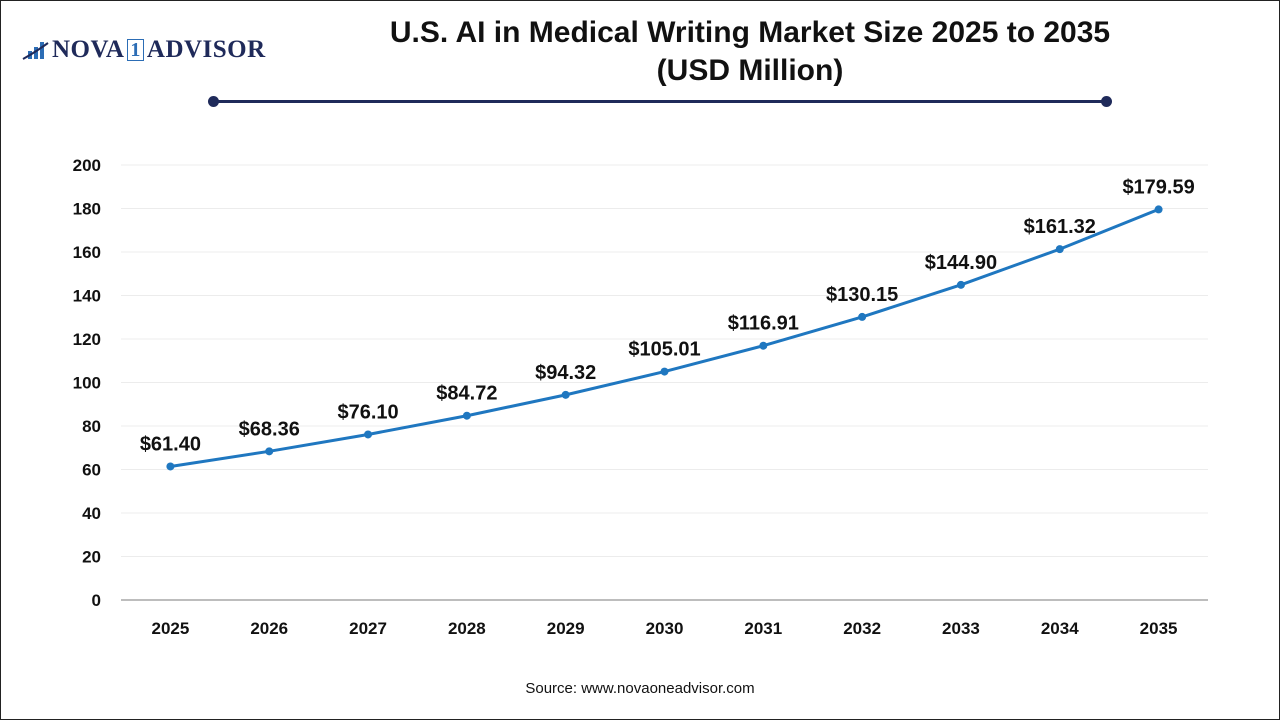  I want to click on x-tick-label: 2033, so click(961, 628).